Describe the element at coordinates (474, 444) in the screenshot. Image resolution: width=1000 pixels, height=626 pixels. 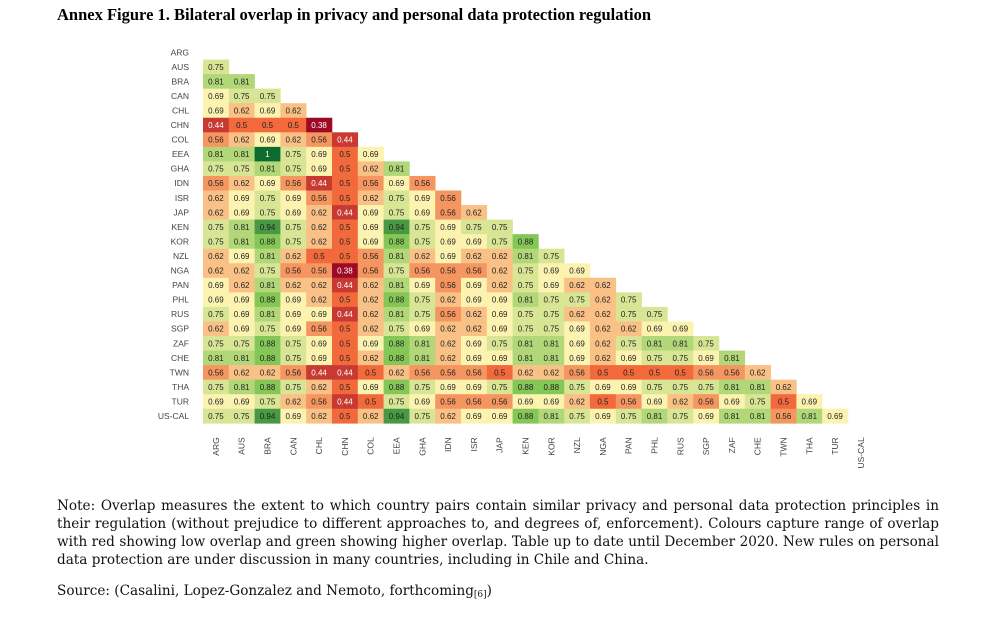
I see `column-label: ISR` at that location.